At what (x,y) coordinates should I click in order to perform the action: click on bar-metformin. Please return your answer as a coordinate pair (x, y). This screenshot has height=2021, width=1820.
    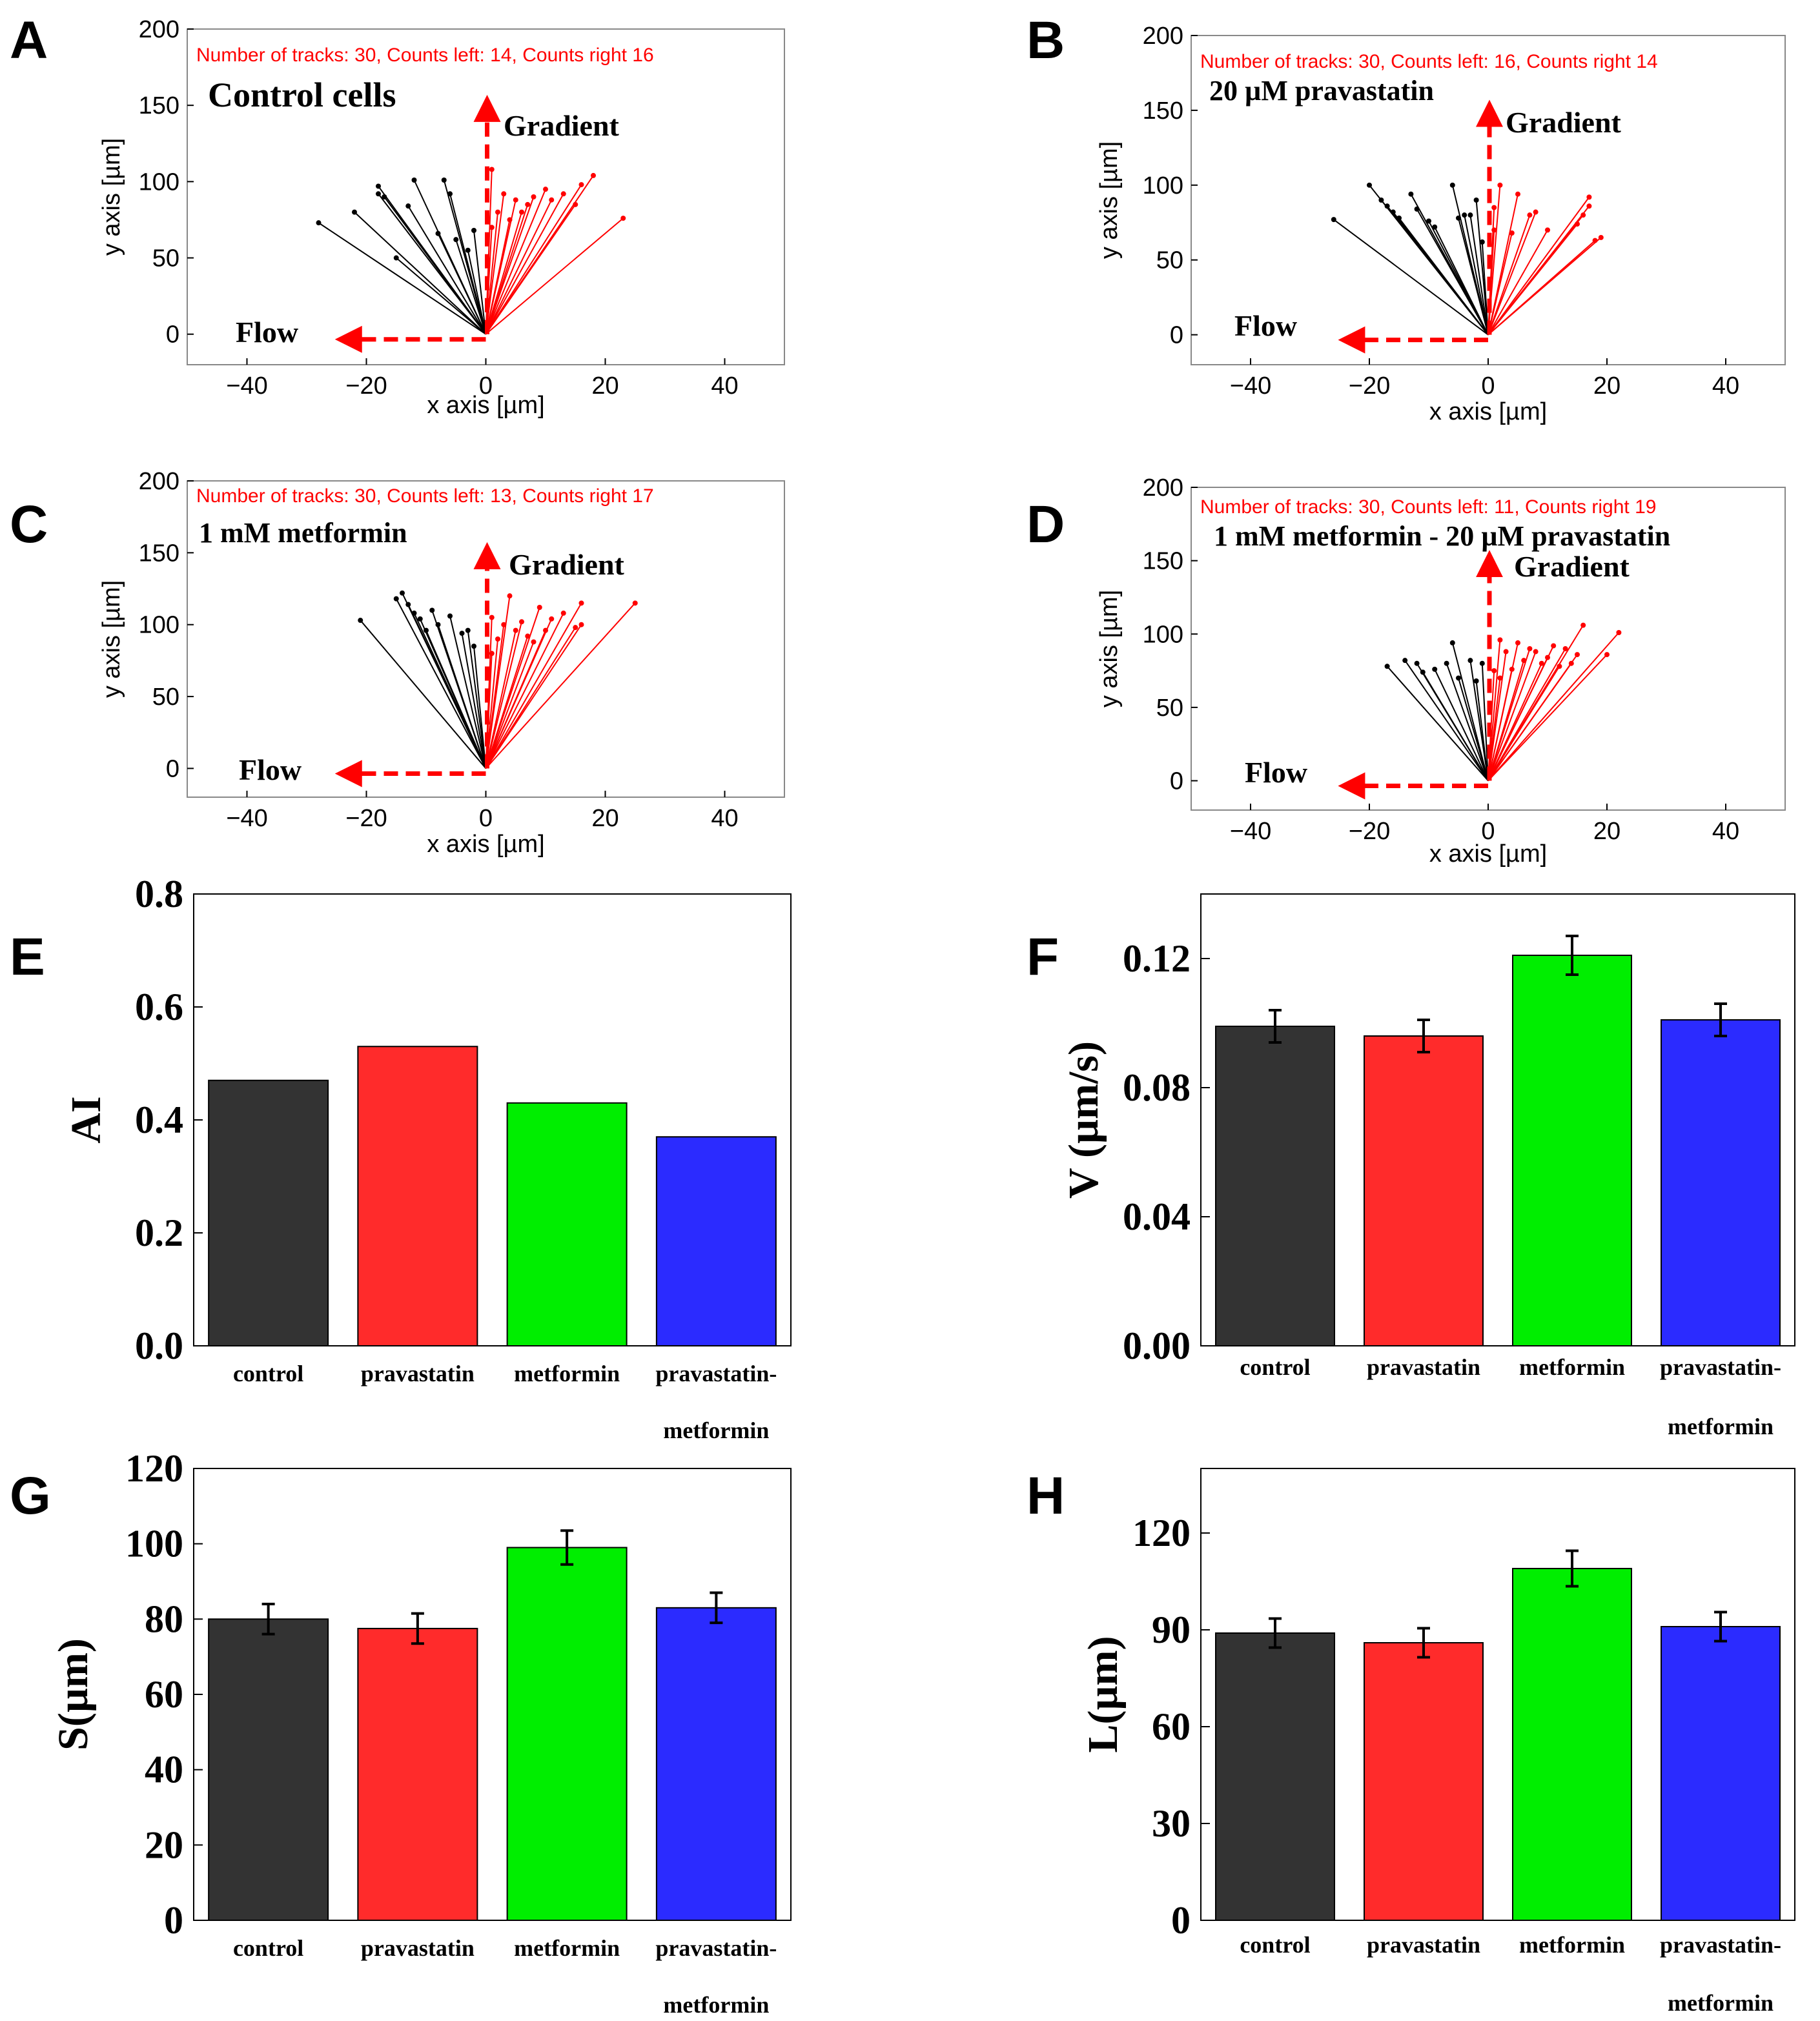
    Looking at the image, I should click on (567, 1224).